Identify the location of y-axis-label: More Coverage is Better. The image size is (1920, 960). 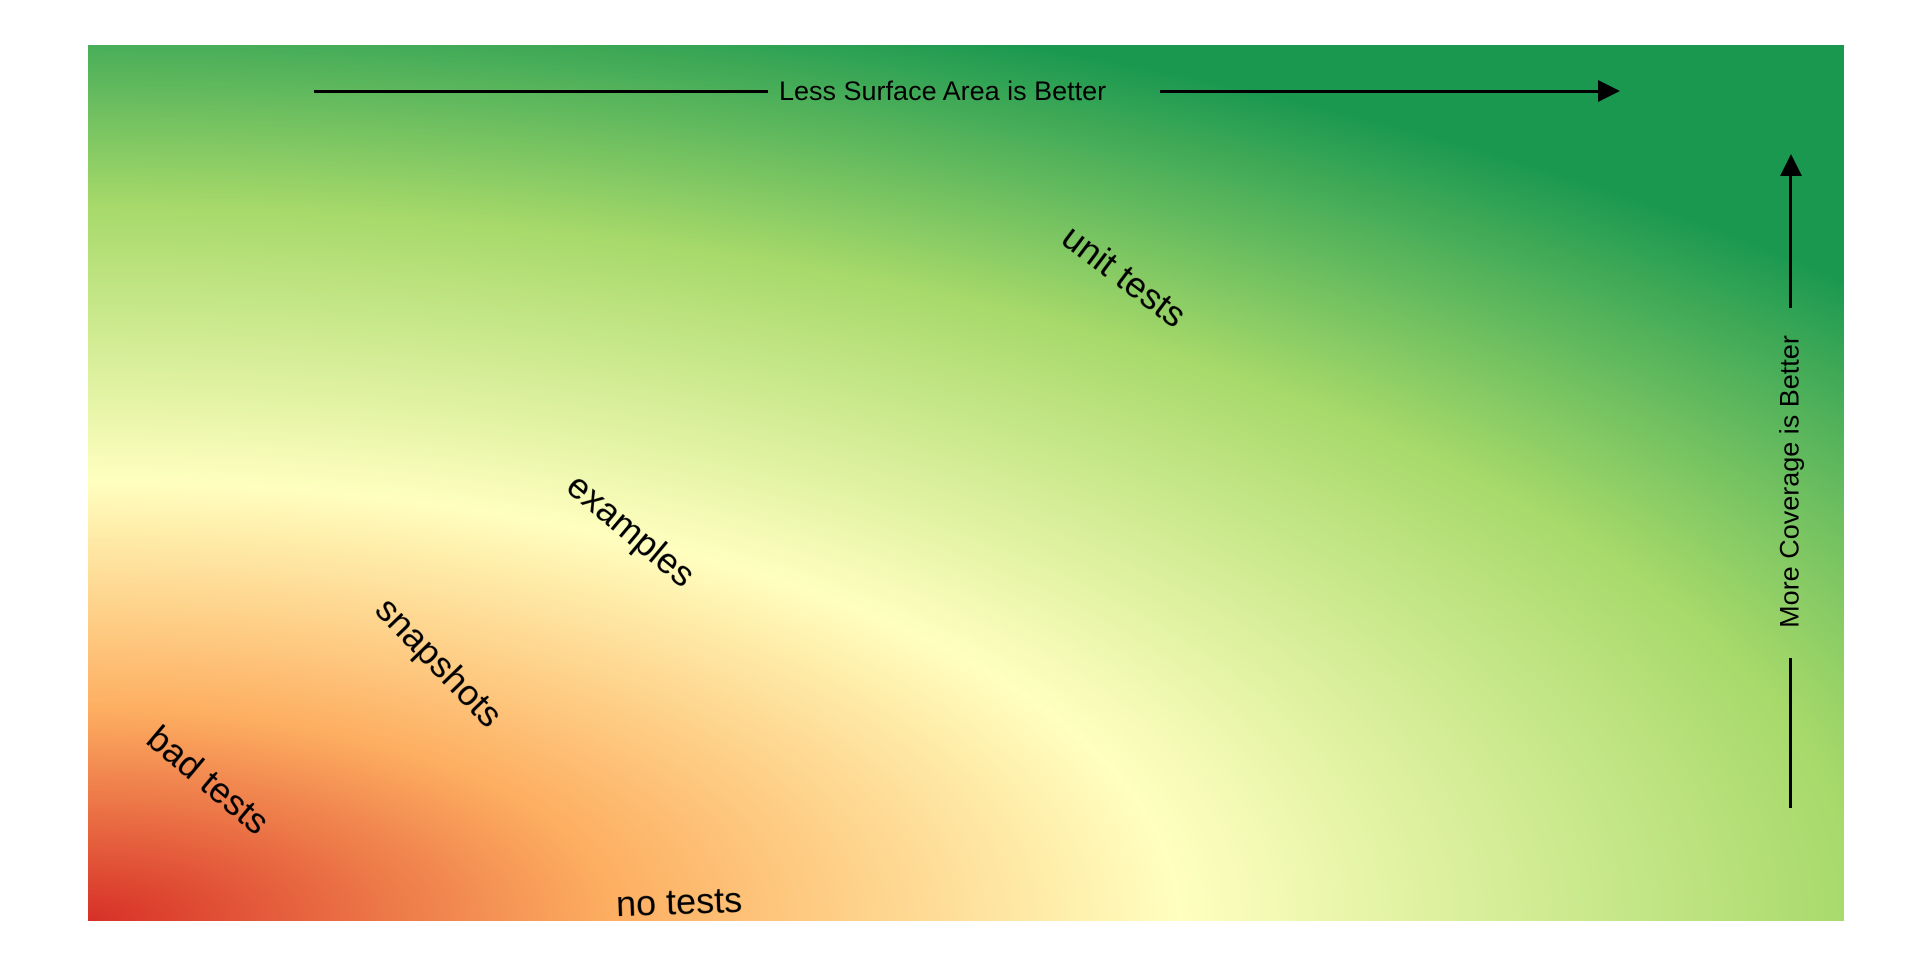
(1789, 481).